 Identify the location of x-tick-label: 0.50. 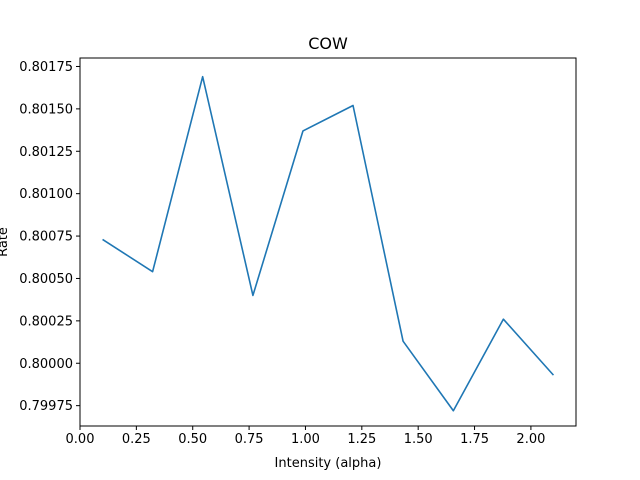
(192, 439).